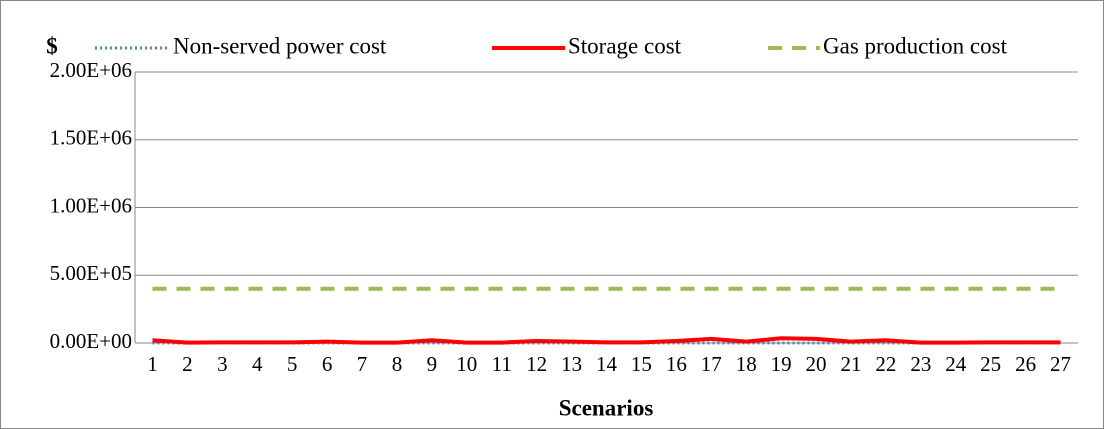 The image size is (1104, 429). Describe the element at coordinates (187, 364) in the screenshot. I see `x-tick-label: 2` at that location.